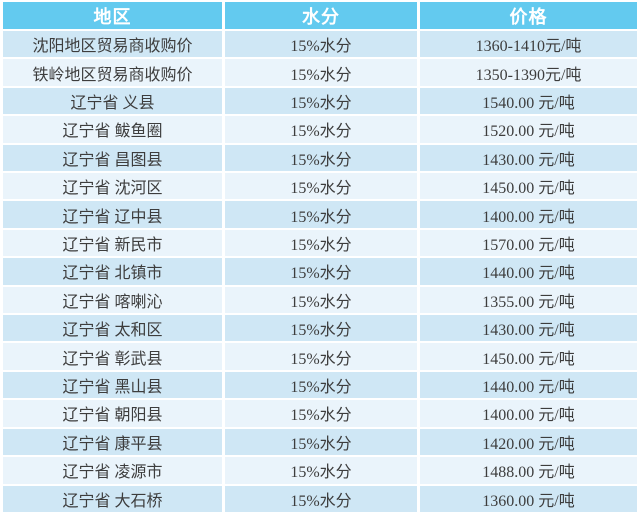  What do you see at coordinates (112, 413) in the screenshot?
I see `region-cell: 辽宁省 朝阳县` at bounding box center [112, 413].